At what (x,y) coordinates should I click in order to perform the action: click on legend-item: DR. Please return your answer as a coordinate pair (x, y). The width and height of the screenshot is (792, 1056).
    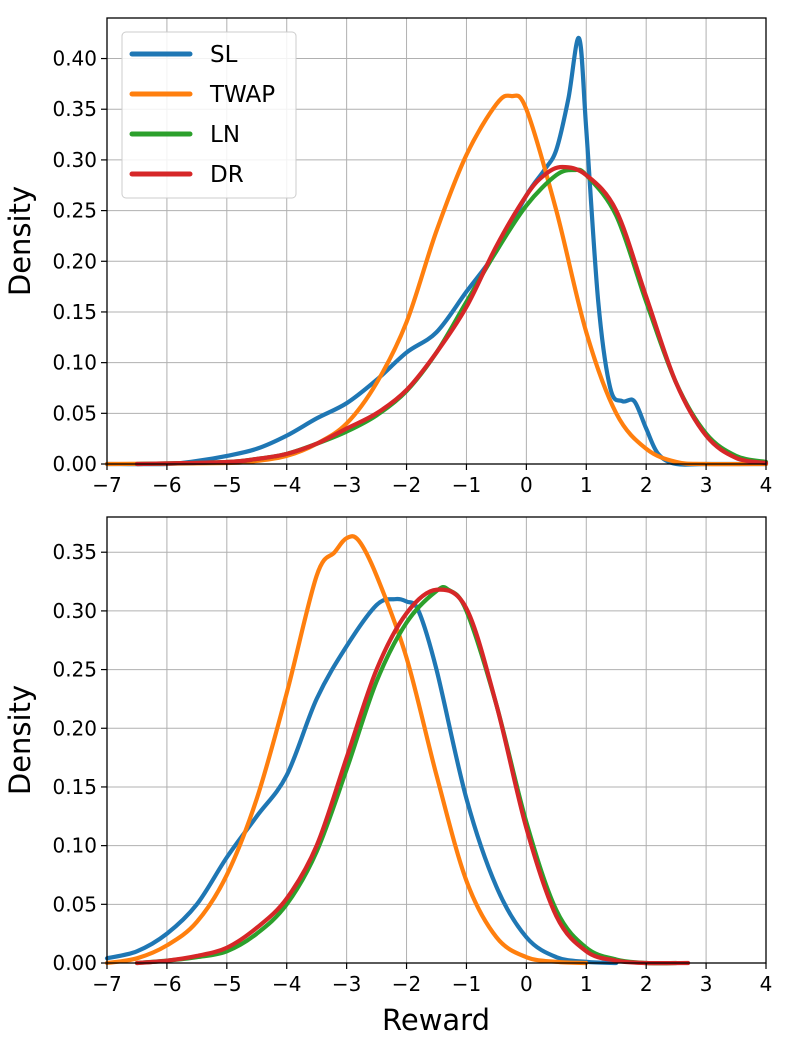
    Looking at the image, I should click on (186, 175).